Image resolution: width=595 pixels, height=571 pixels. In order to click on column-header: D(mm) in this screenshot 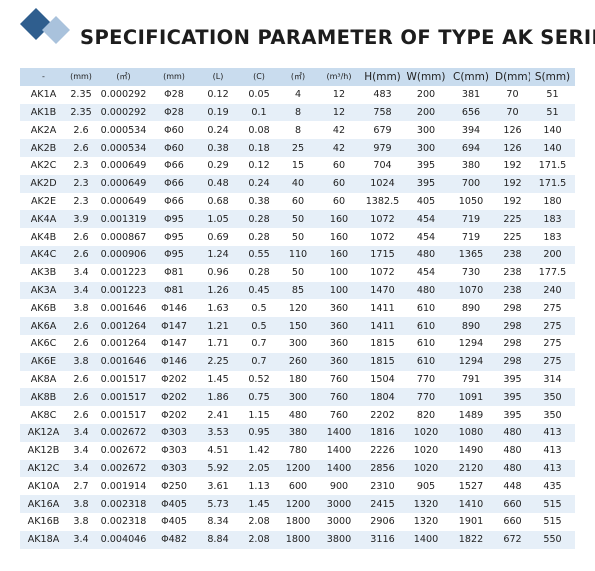, I will do `click(512, 77)`.